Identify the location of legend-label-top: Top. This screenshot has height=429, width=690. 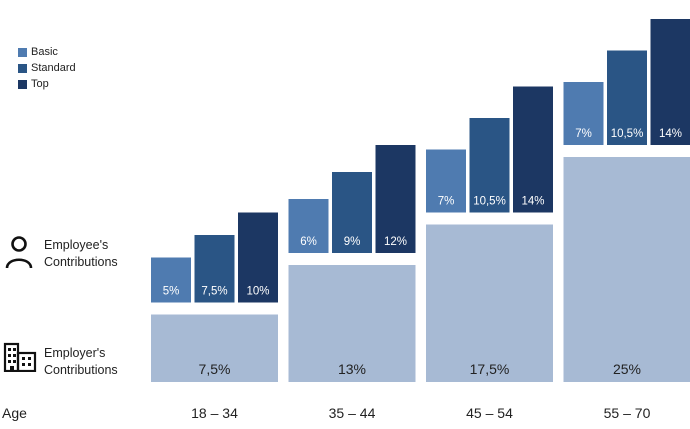
(40, 84).